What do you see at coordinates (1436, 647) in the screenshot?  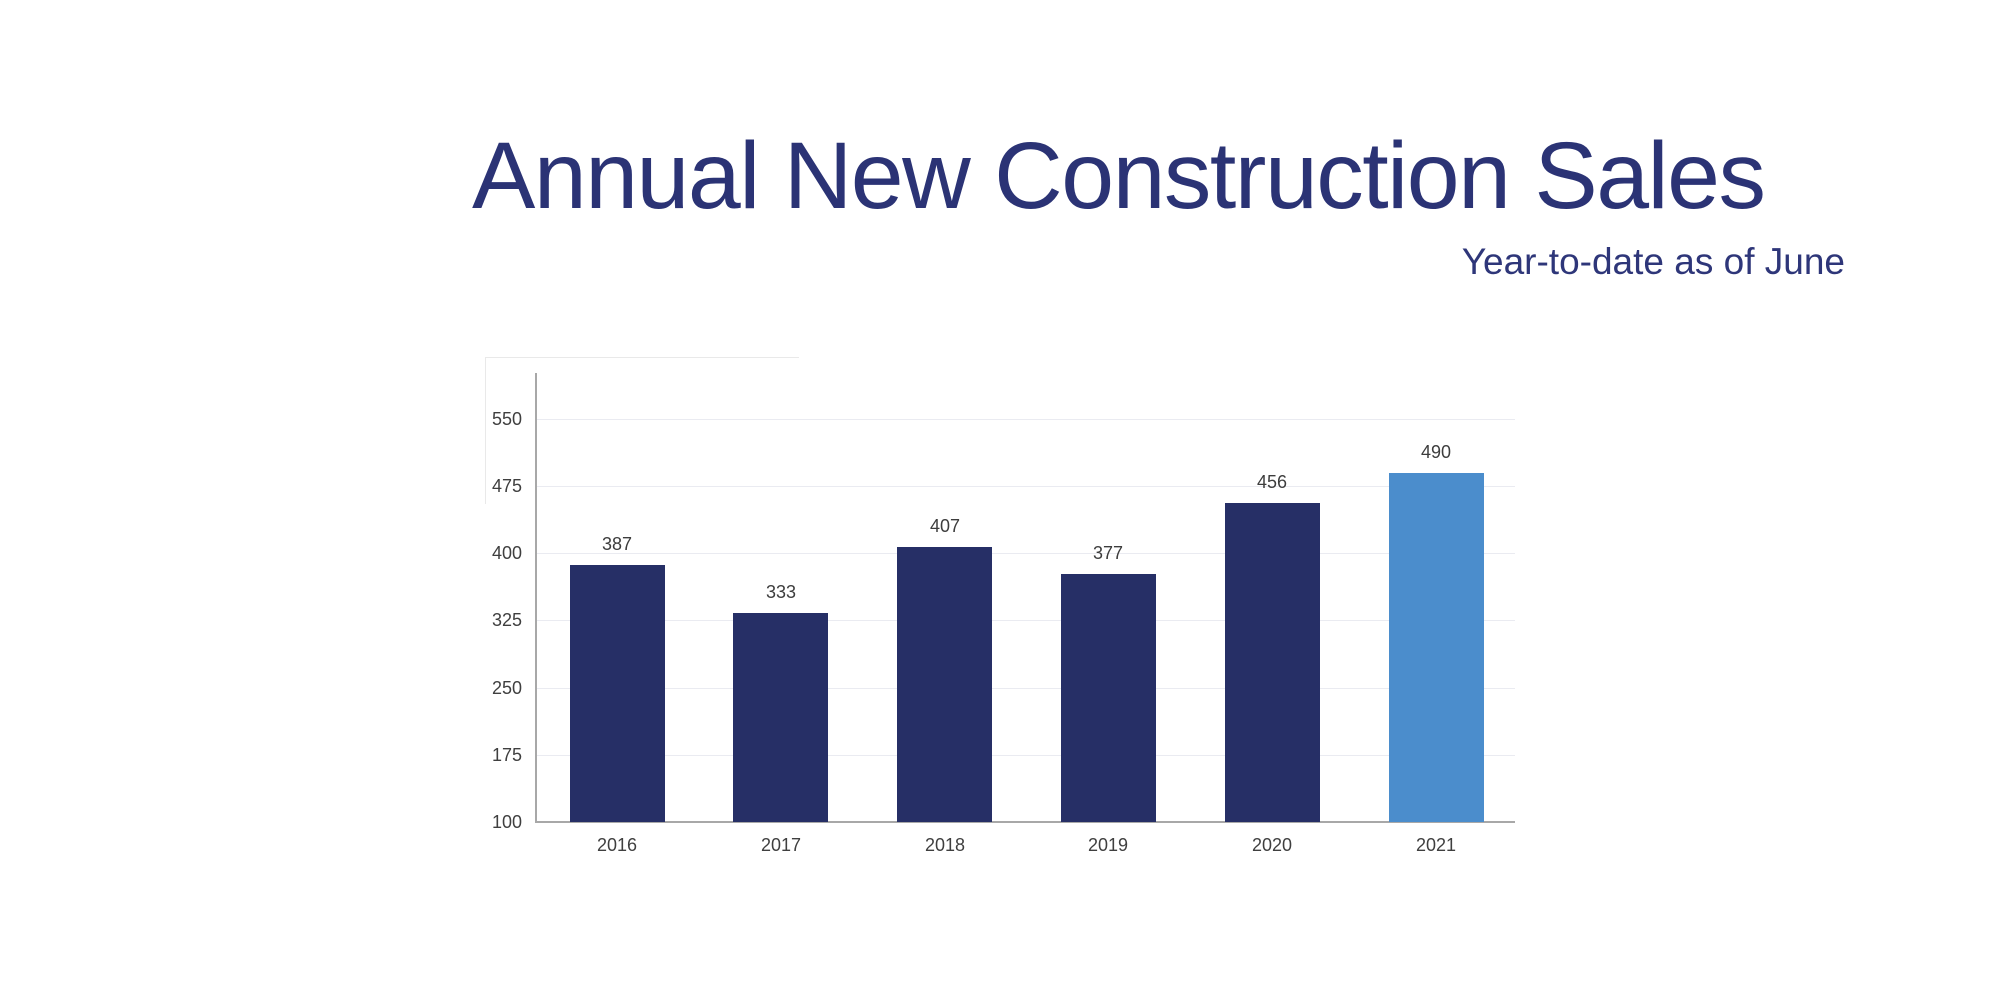 I see `bar-2021` at bounding box center [1436, 647].